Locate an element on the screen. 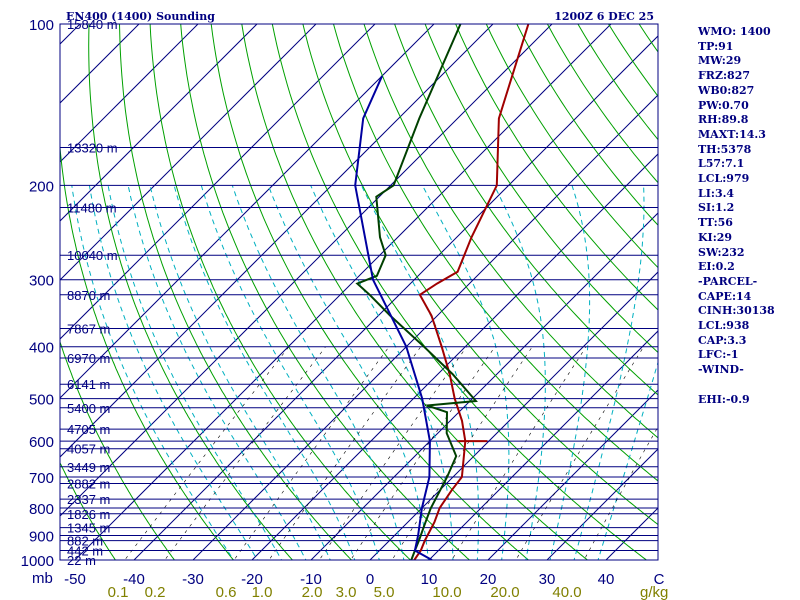  mixing-ratio-label: 0.6 is located at coordinates (226, 592).